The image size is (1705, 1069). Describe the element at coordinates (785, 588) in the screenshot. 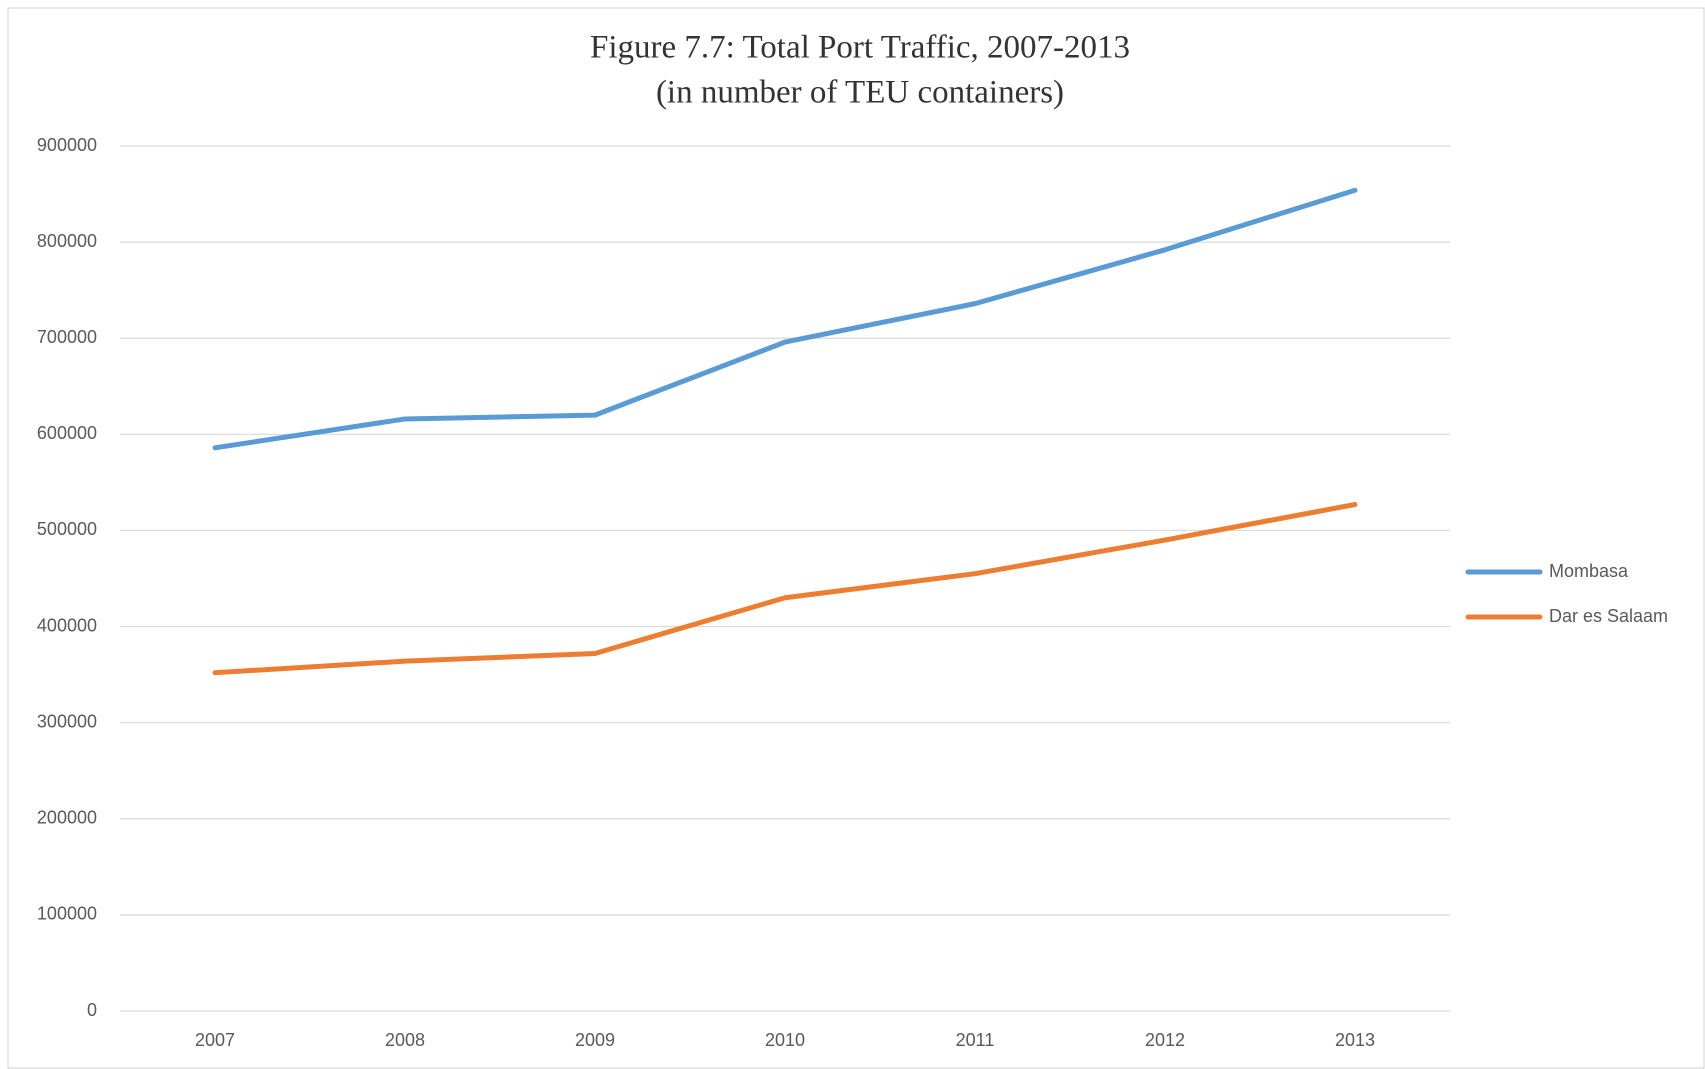

I see `series-line` at that location.